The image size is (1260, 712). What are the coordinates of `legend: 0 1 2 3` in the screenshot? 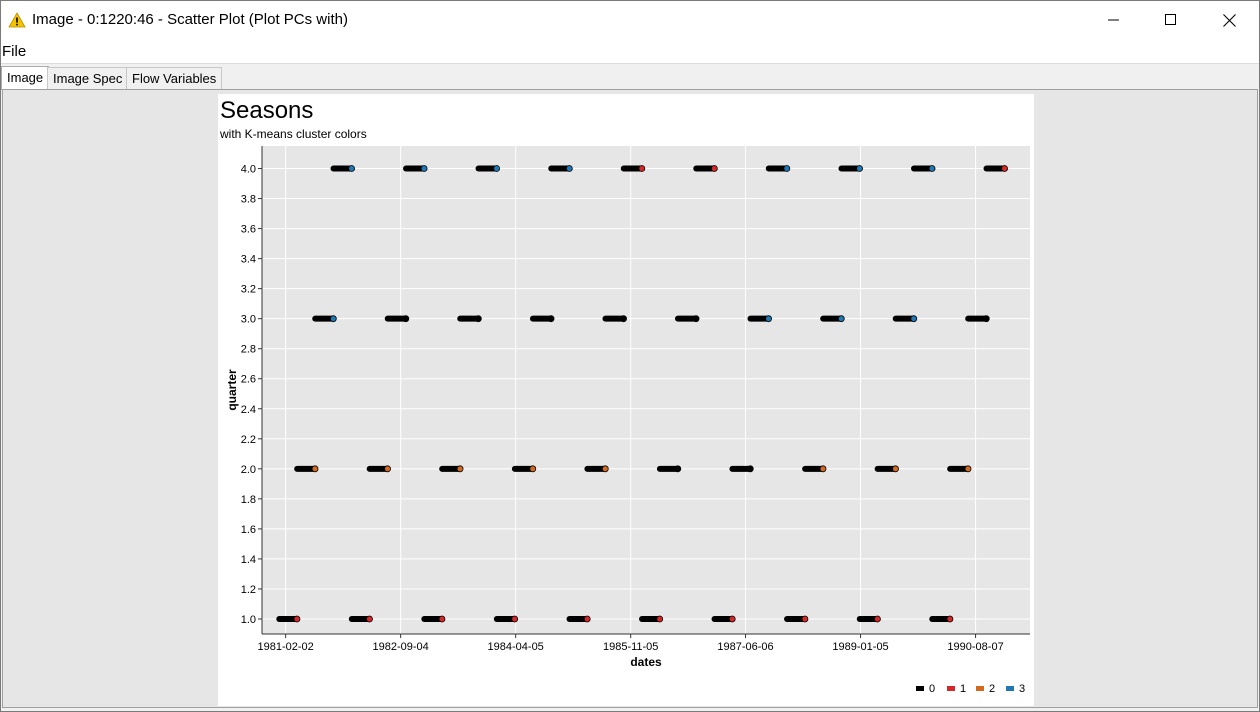 It's located at (970, 689).